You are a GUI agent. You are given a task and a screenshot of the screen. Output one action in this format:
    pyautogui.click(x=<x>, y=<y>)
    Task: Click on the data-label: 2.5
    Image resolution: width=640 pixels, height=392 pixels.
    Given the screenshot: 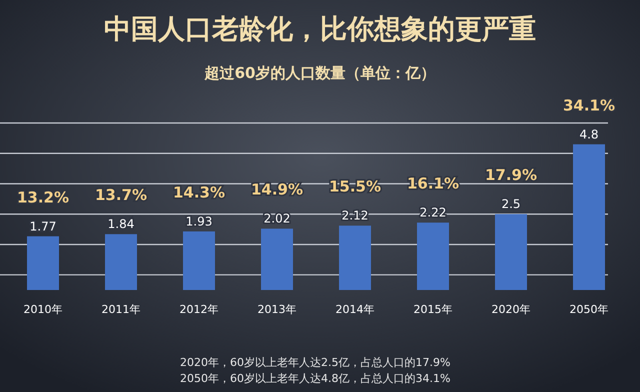 What is the action you would take?
    pyautogui.click(x=511, y=204)
    